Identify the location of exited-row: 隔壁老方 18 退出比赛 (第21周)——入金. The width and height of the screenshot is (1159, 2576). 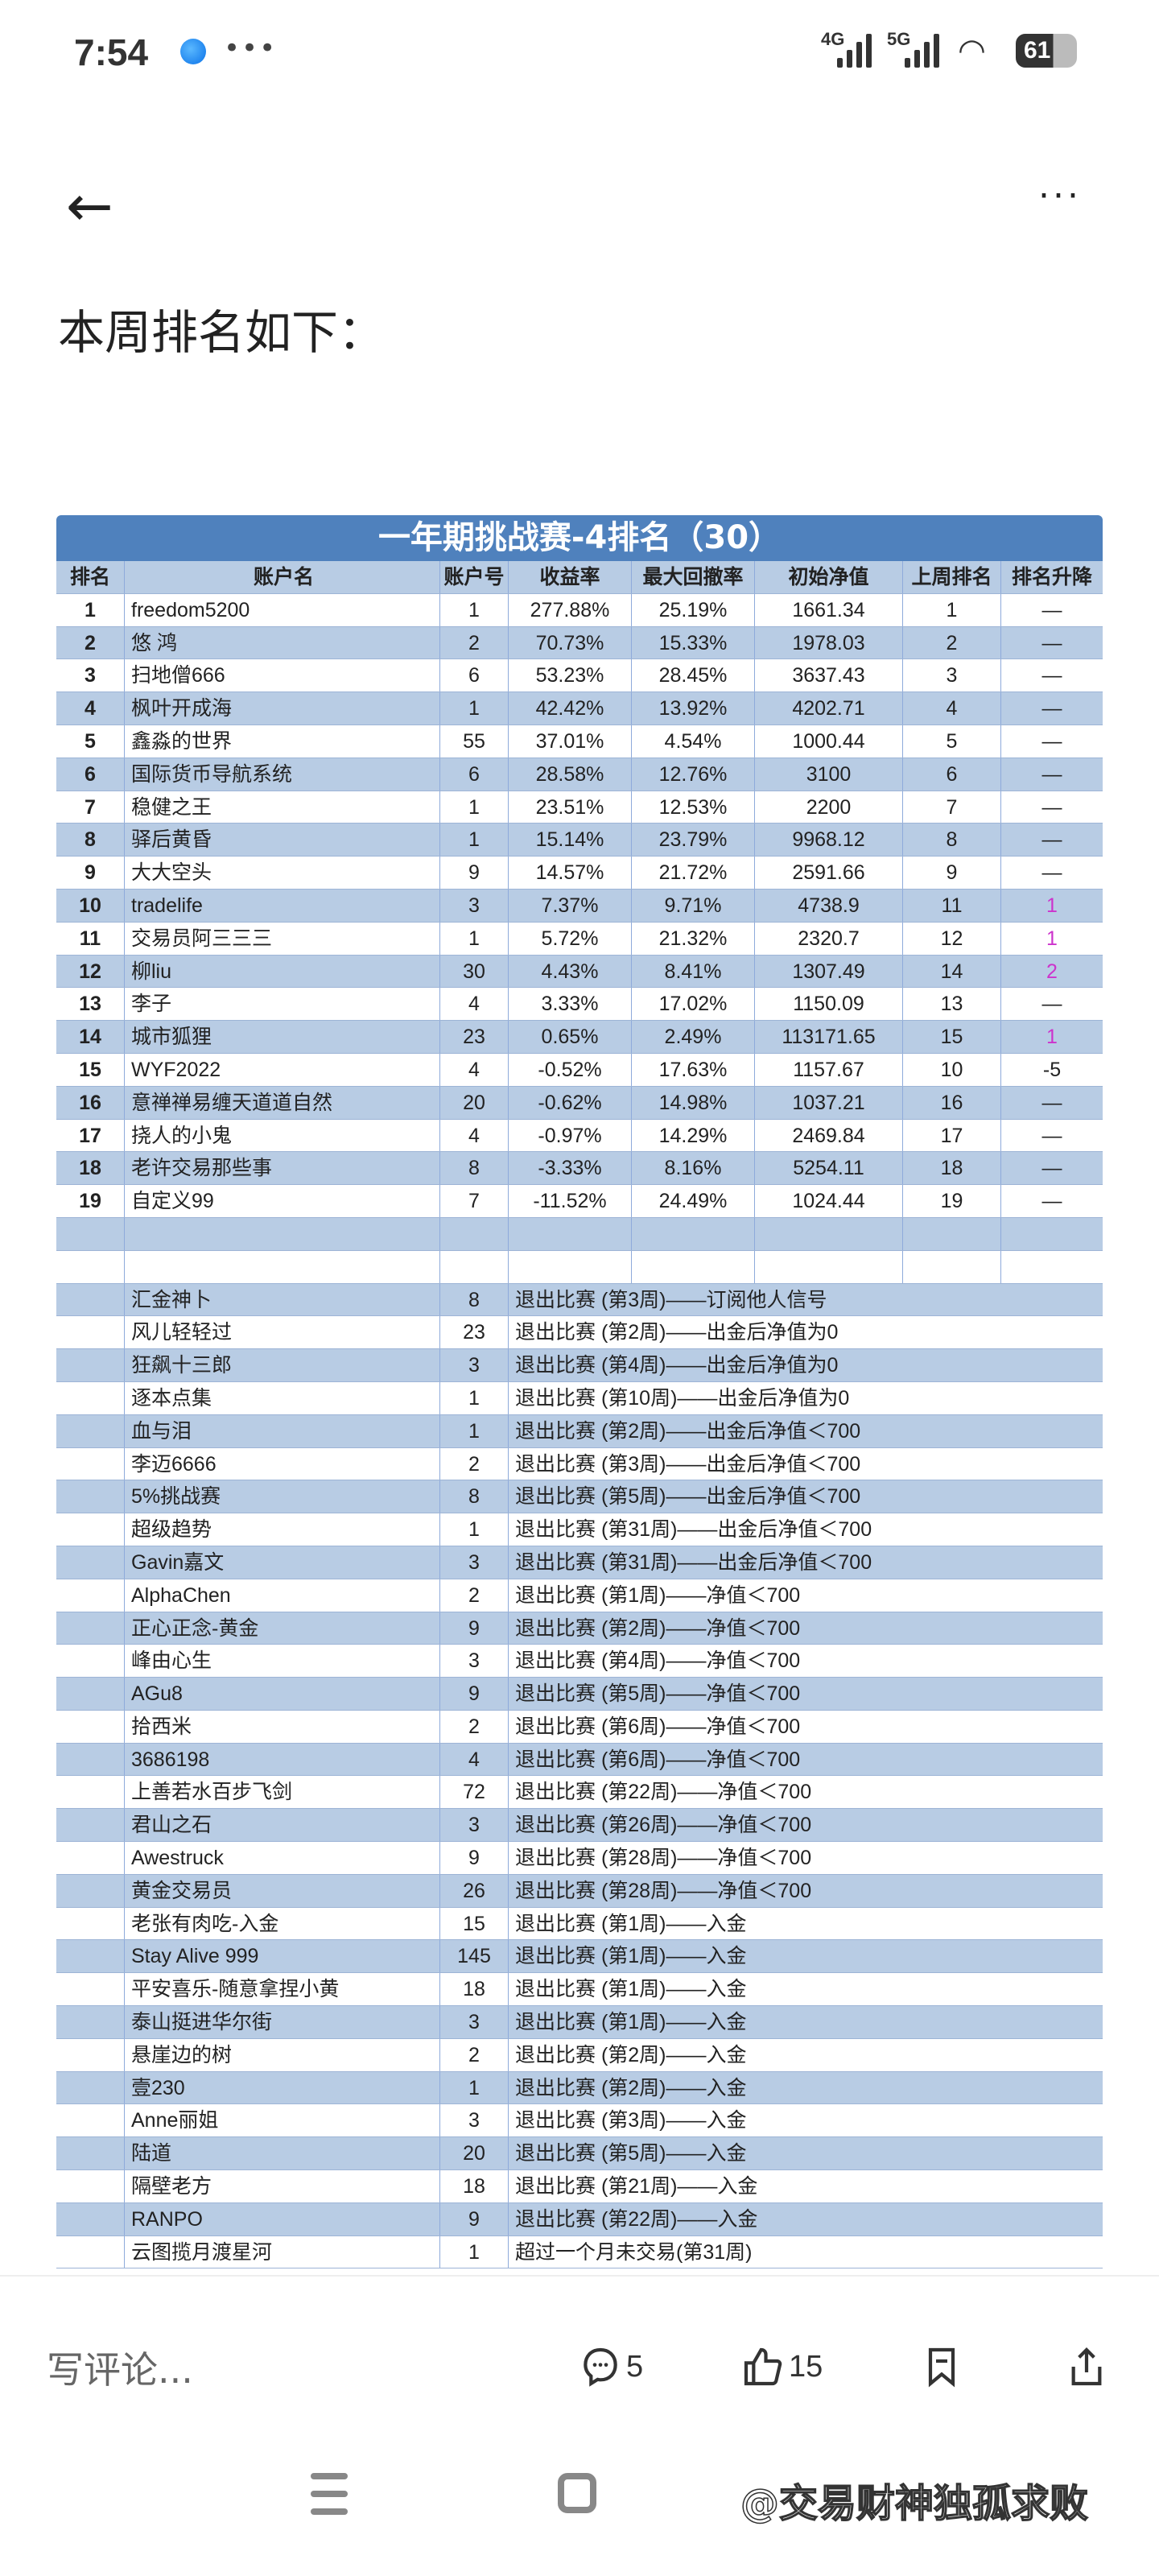
(579, 2186).